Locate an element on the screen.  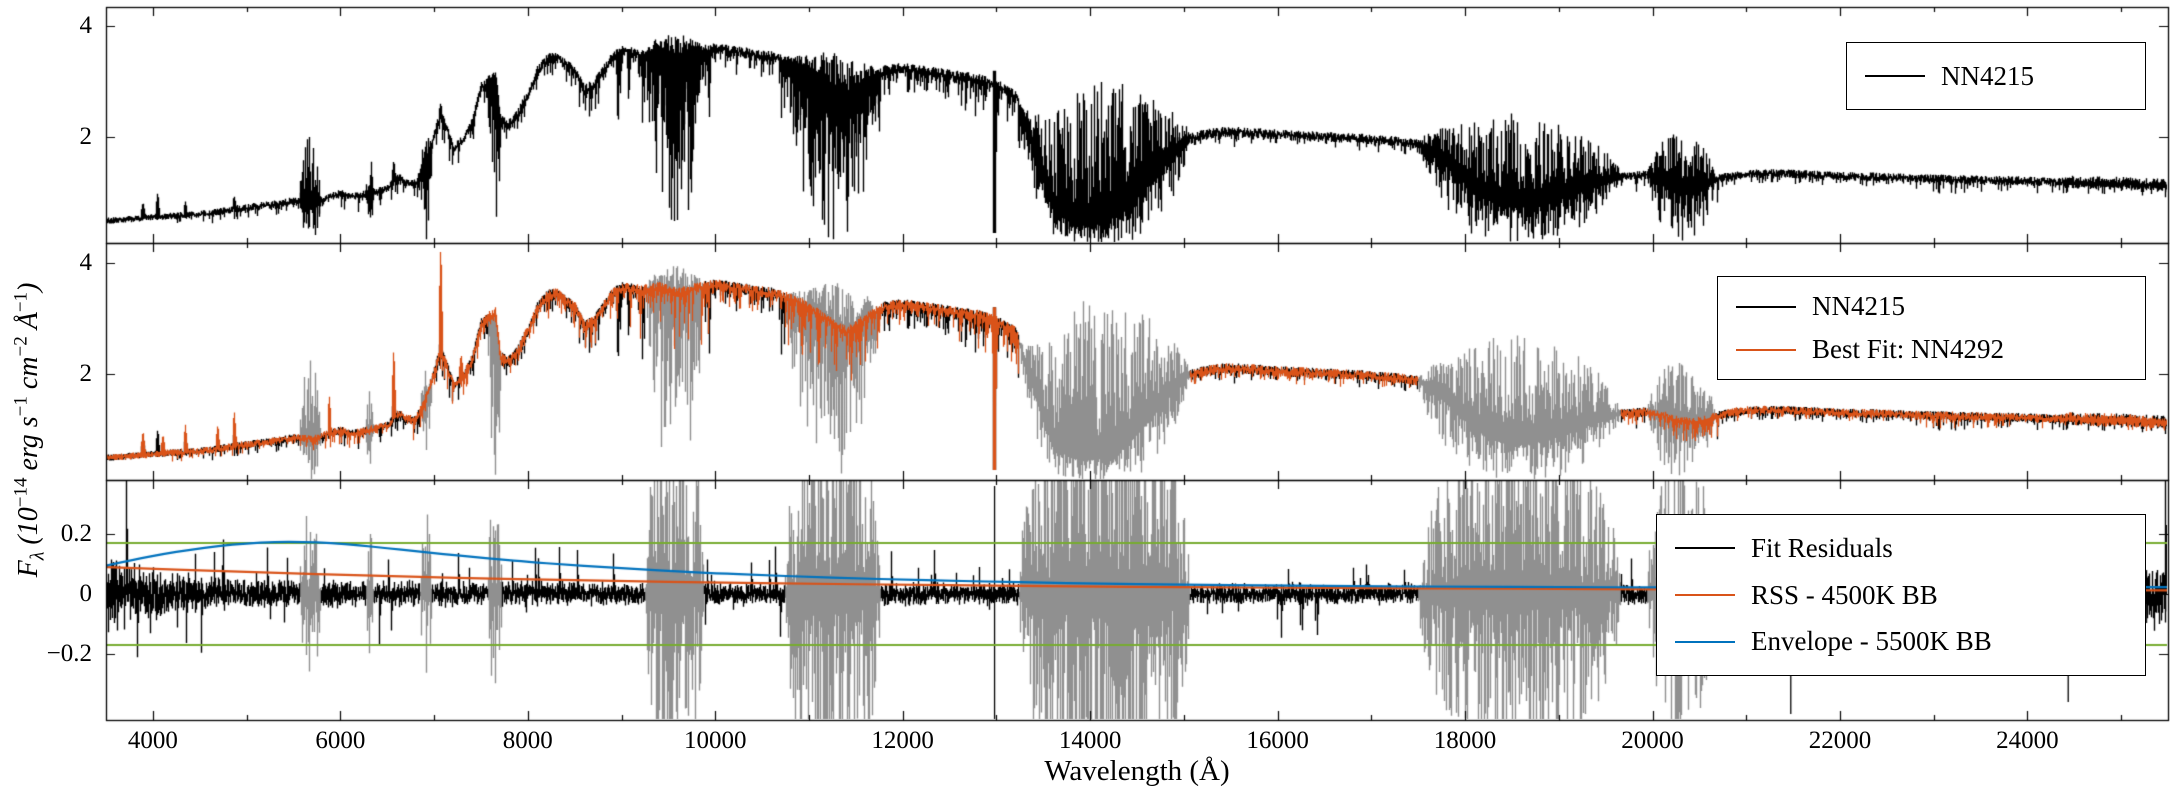
x-tick-label: 24000 is located at coordinates (2027, 740).